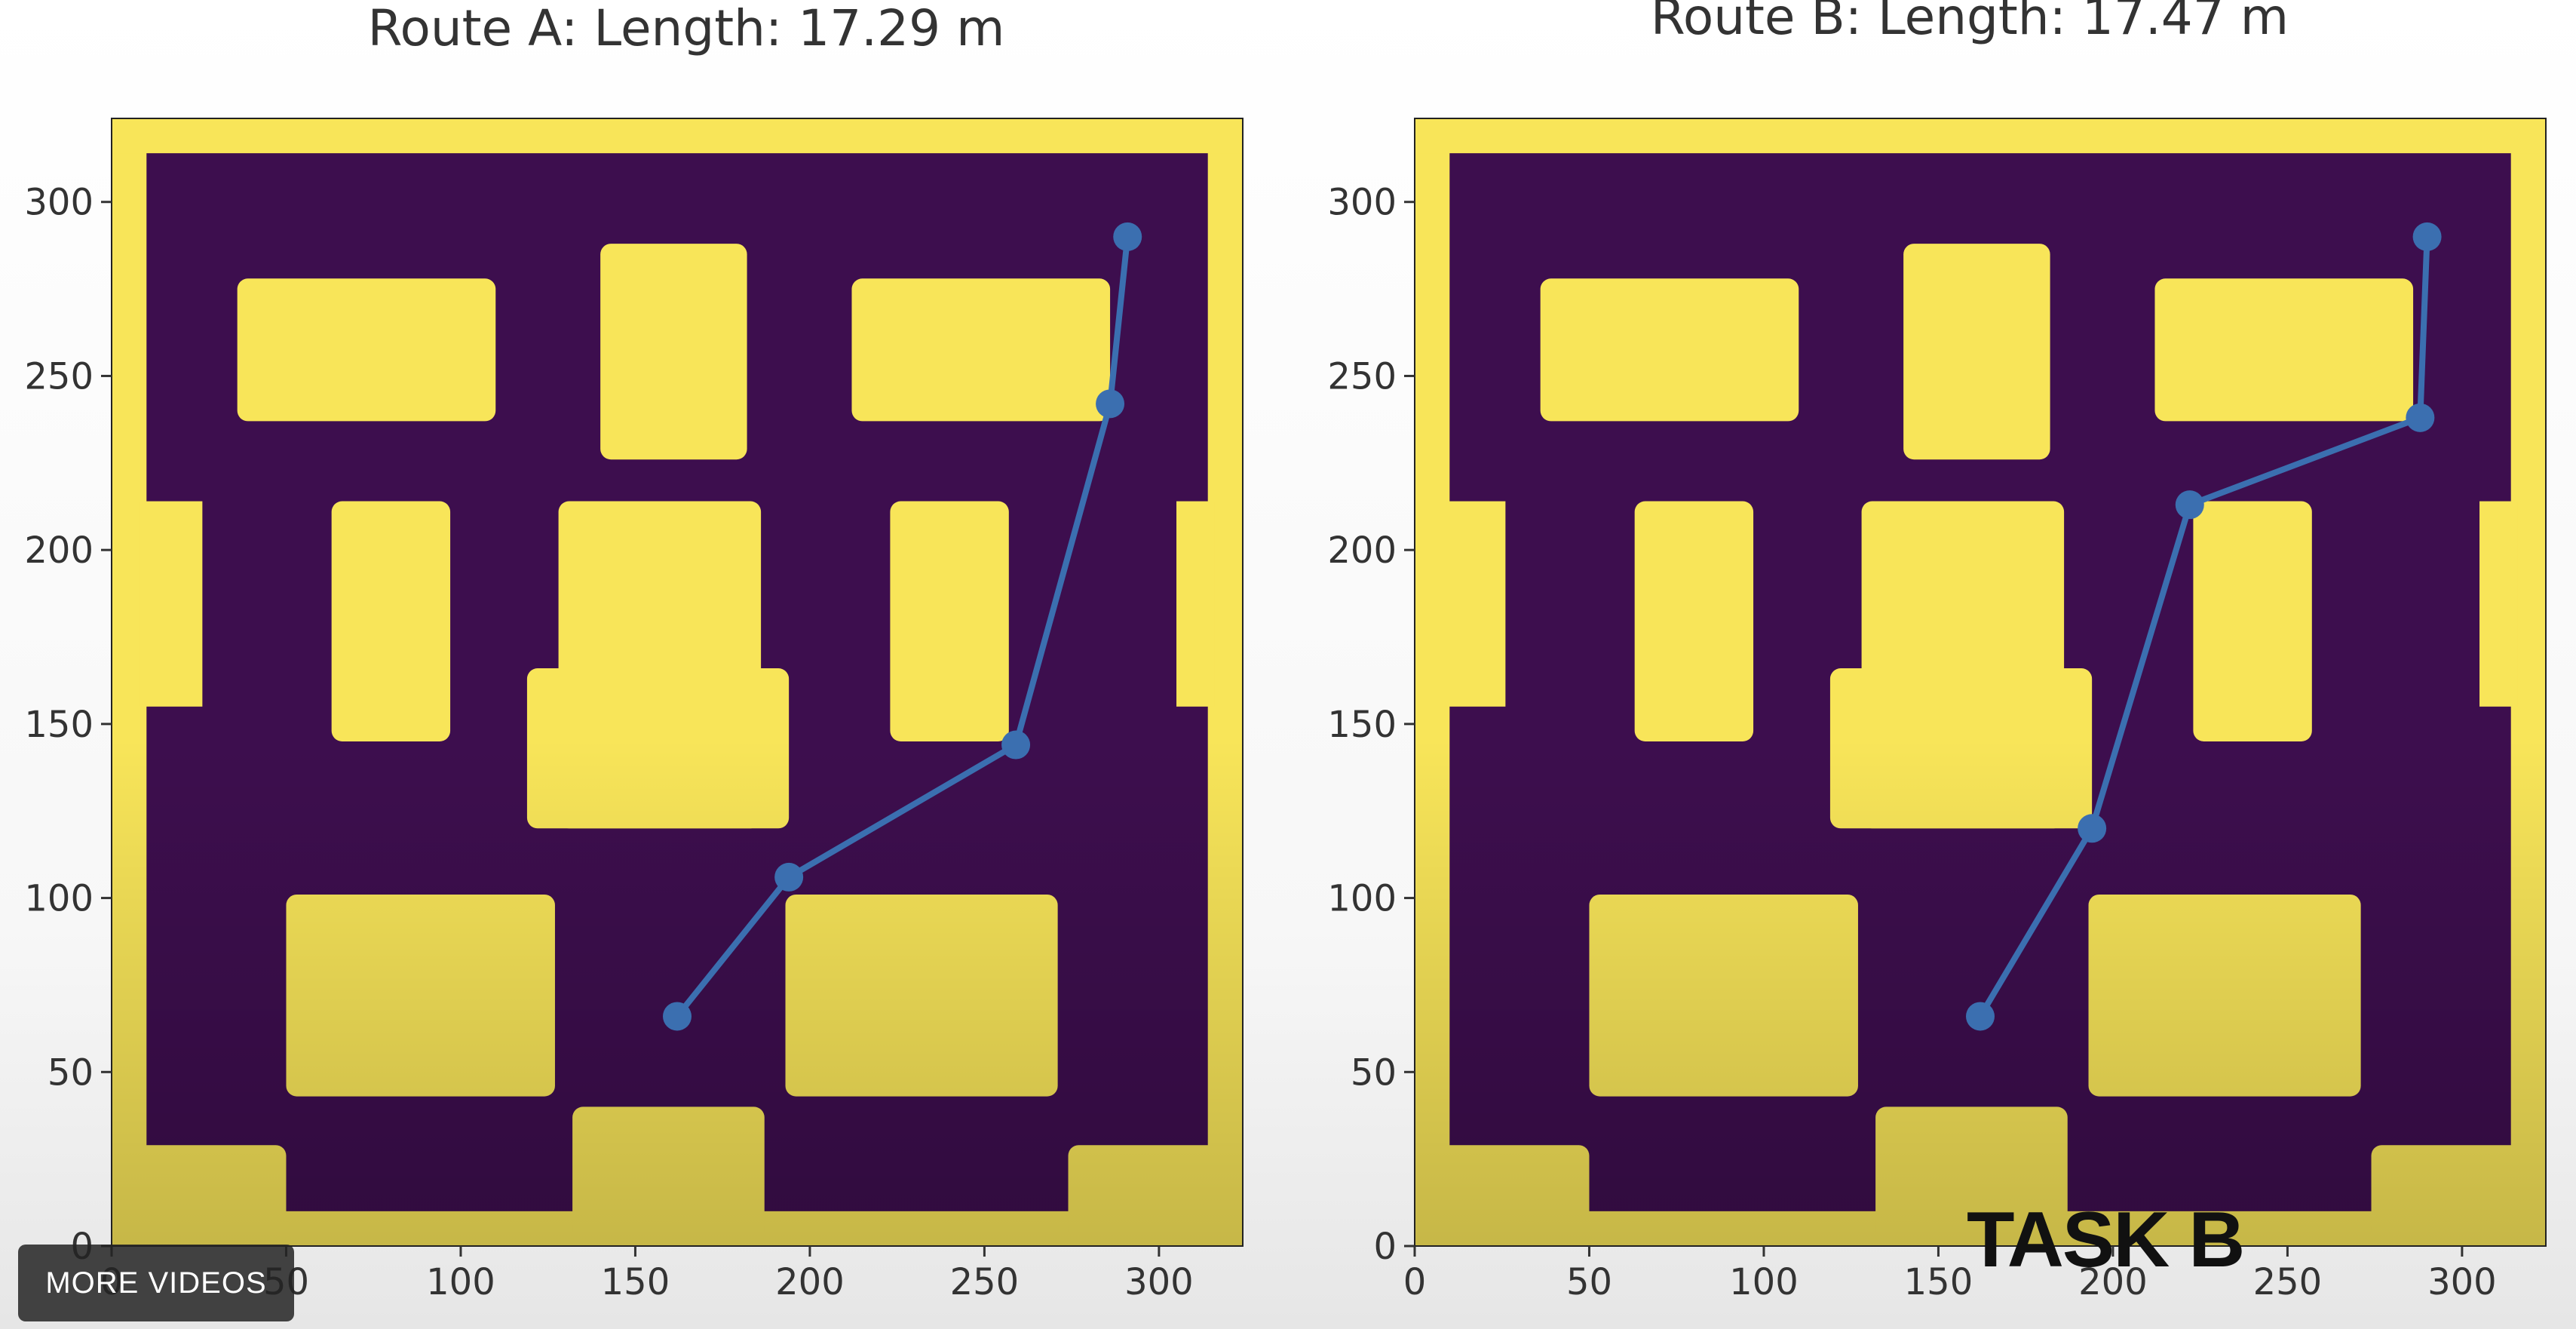  What do you see at coordinates (1385, 1247) in the screenshot?
I see `y-tick-label: 0` at bounding box center [1385, 1247].